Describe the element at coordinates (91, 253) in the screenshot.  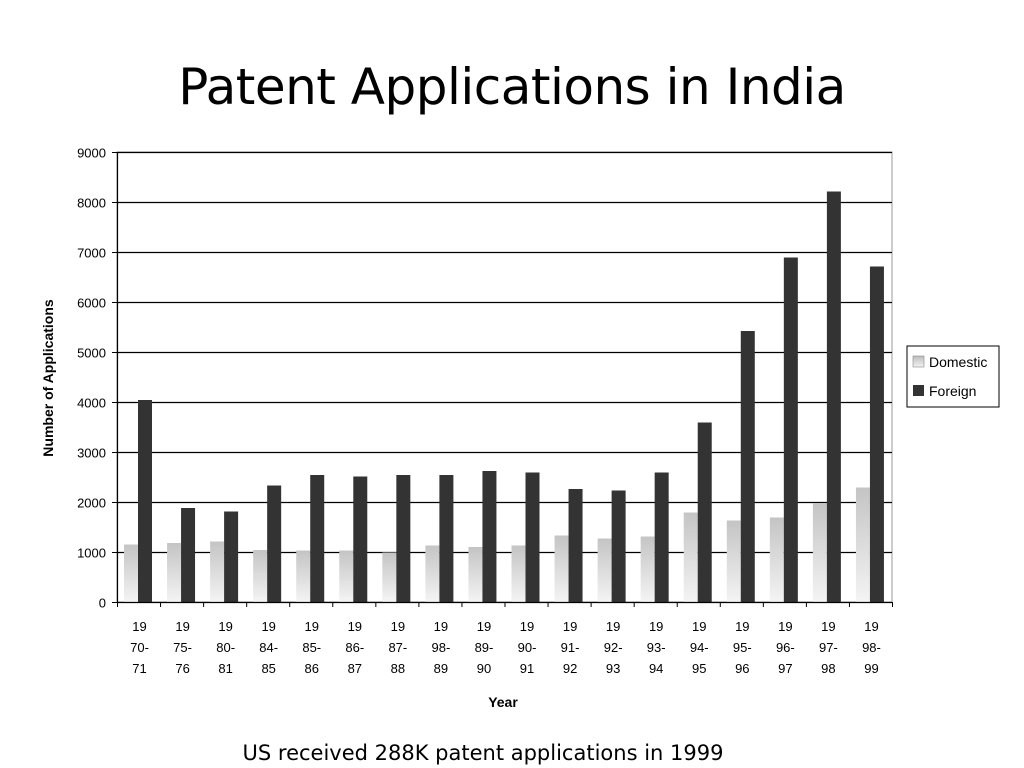
I see `y-tick-label: 7000` at that location.